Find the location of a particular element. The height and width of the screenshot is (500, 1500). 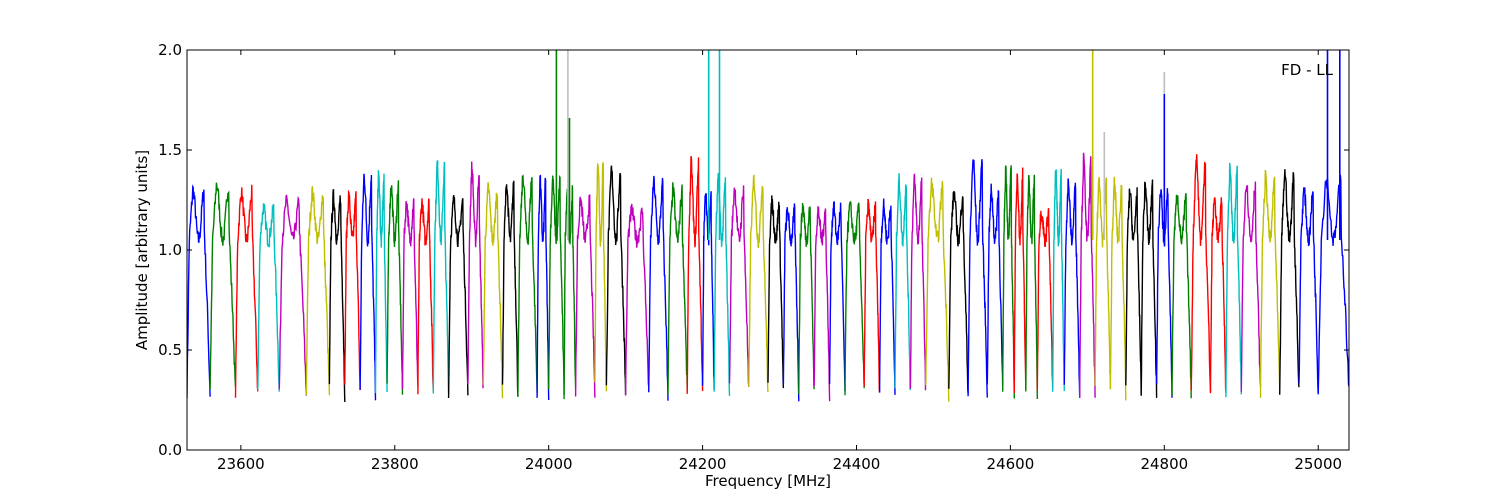

y-tick-label: 0.5 is located at coordinates (170, 350).